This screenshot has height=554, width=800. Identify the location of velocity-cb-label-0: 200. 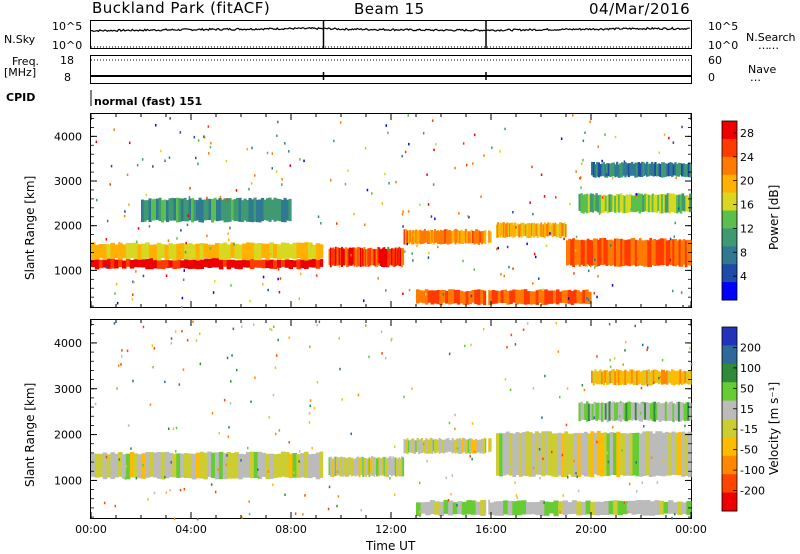
(750, 347).